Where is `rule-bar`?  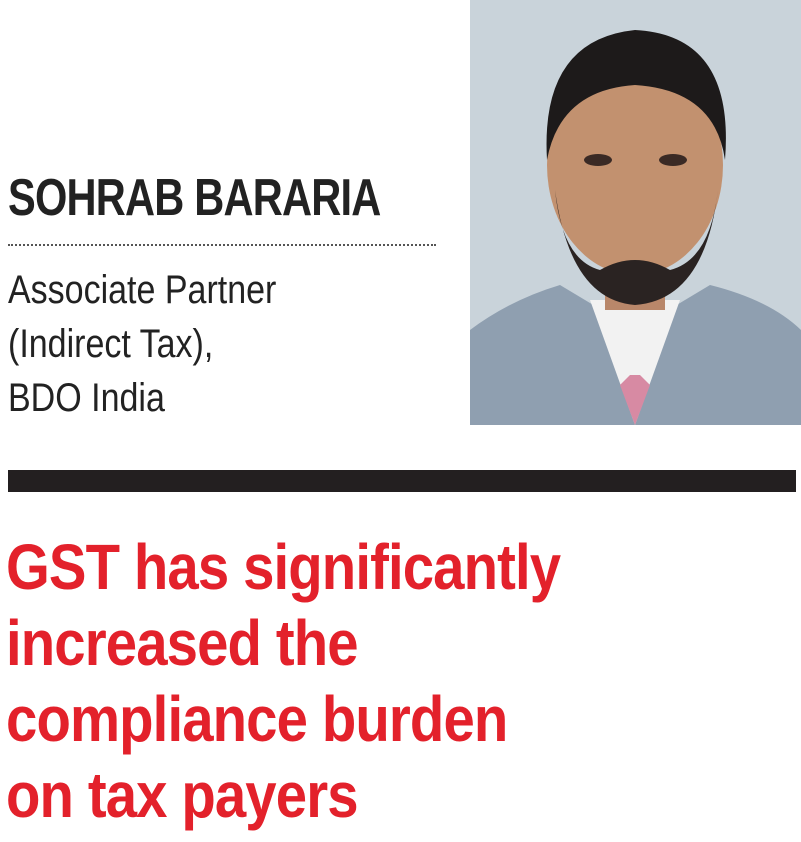
rule-bar is located at coordinates (402, 481).